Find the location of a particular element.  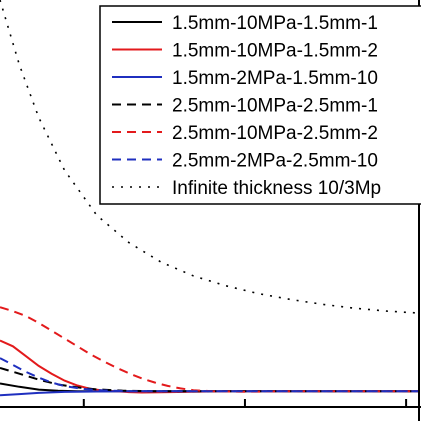

legend-label-5: 2.5mm-10MPa-2.5mm-2 is located at coordinates (275, 133).